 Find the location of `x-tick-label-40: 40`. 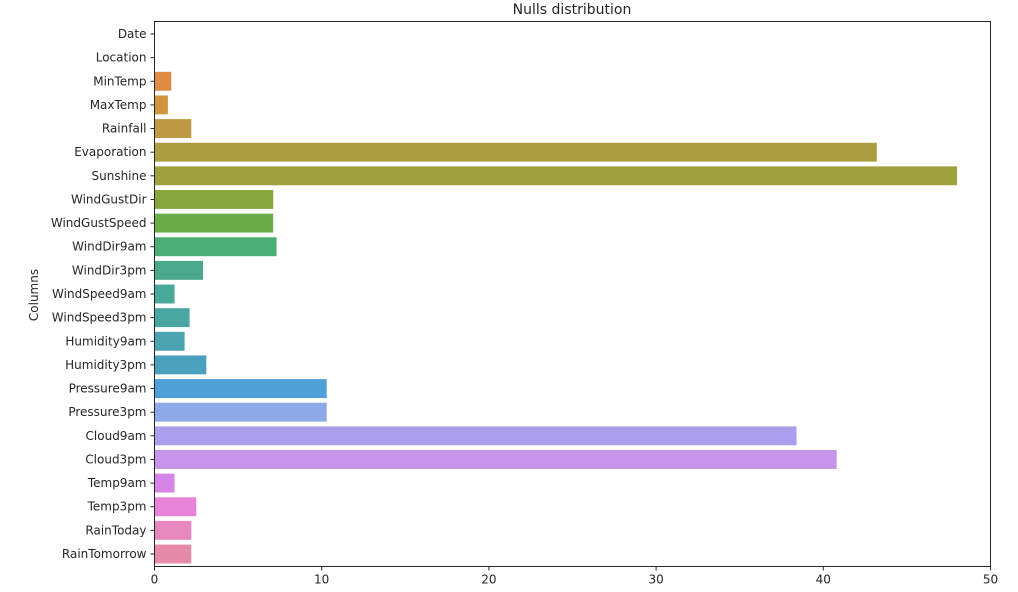

x-tick-label-40: 40 is located at coordinates (823, 580).